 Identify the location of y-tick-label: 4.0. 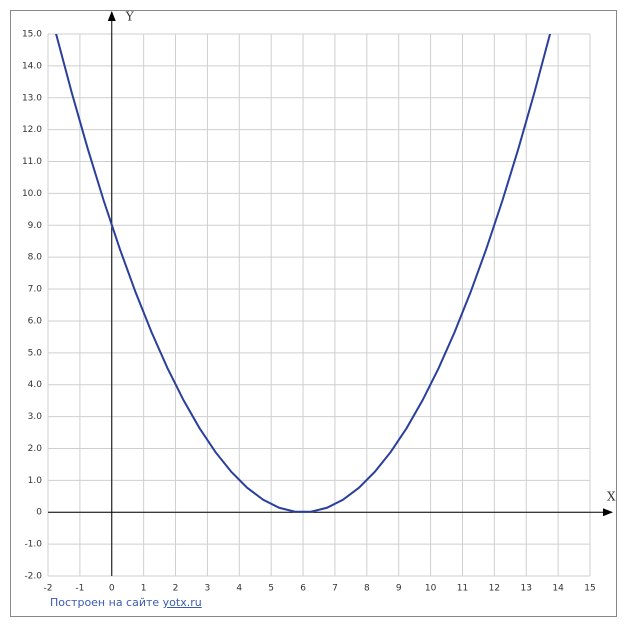
(35, 385).